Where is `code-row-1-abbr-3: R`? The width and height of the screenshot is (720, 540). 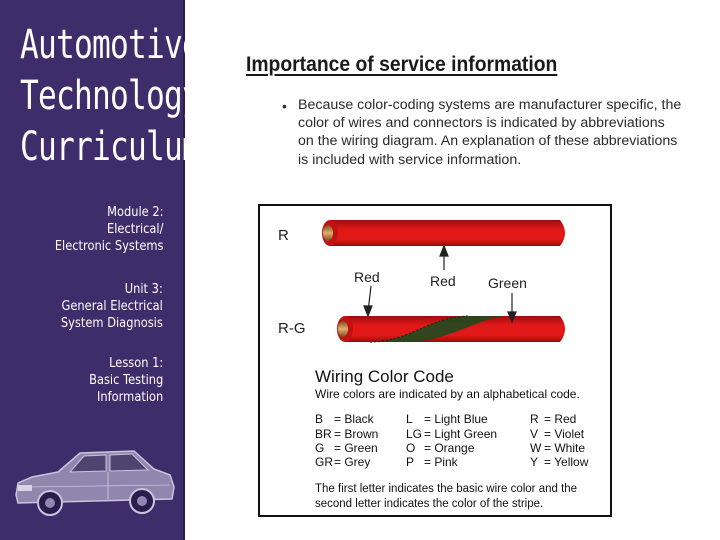 code-row-1-abbr-3: R is located at coordinates (534, 419).